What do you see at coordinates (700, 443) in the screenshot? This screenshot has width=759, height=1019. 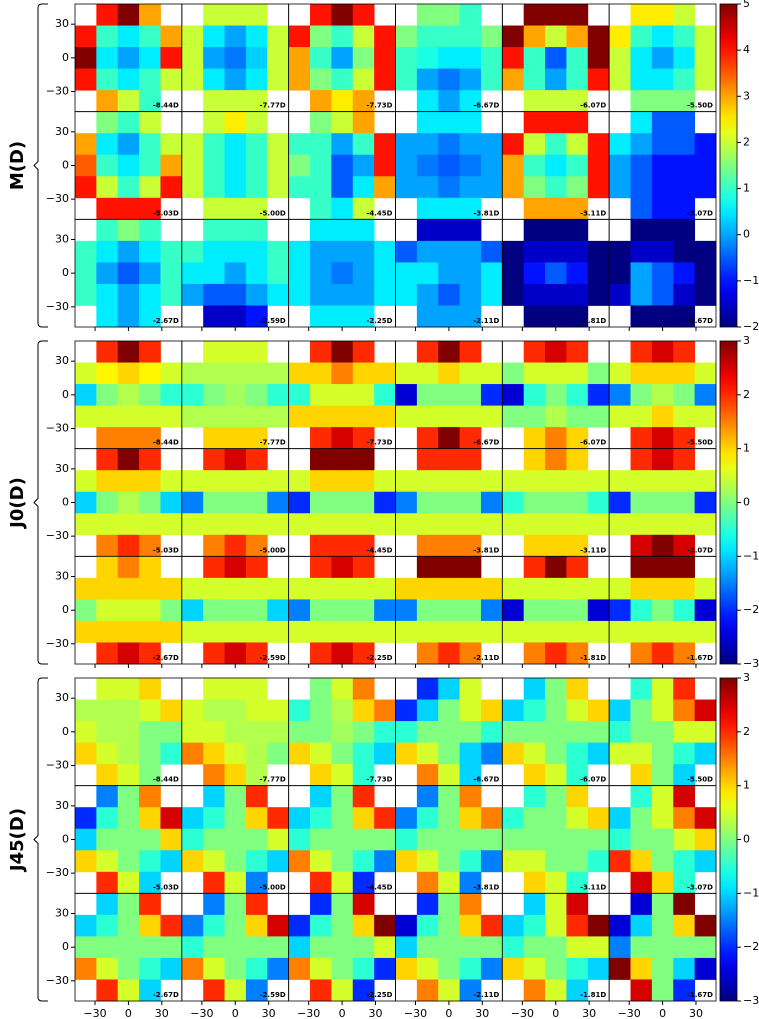 I see `panel-label: -5.50D` at bounding box center [700, 443].